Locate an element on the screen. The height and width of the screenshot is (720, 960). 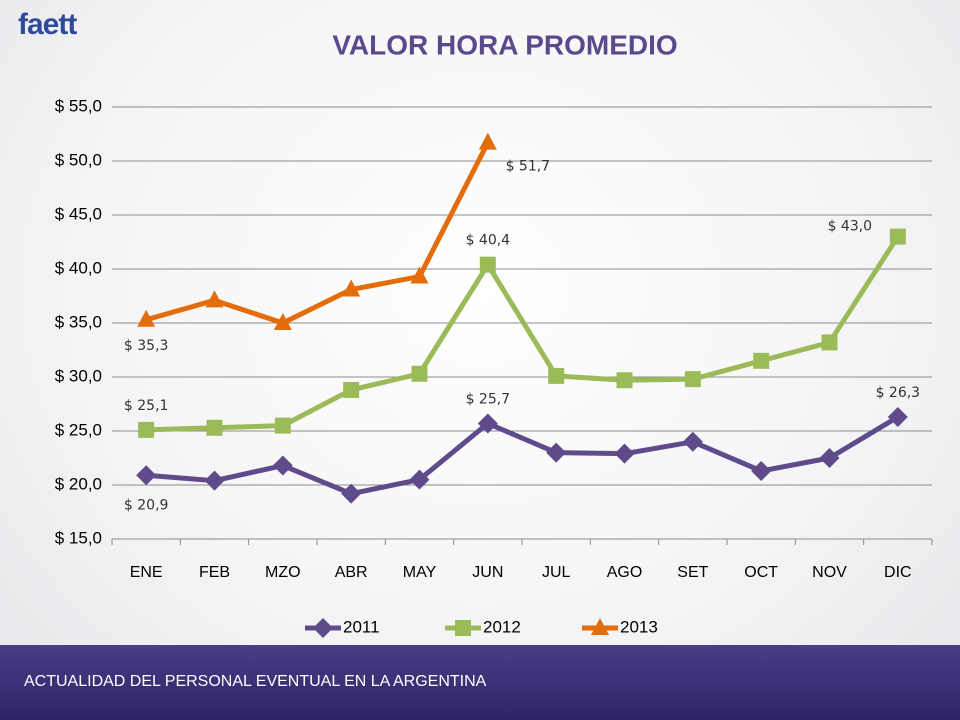
data-label: $ 40,4 is located at coordinates (488, 241).